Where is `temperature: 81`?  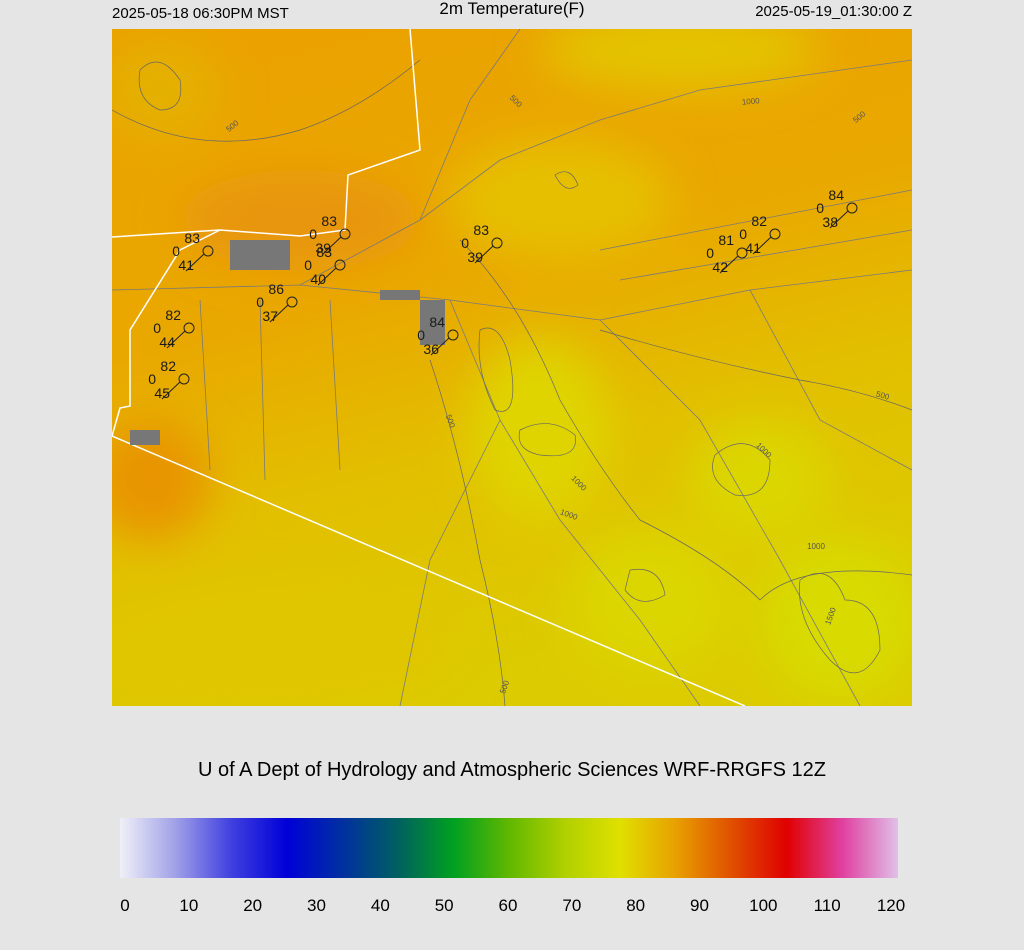
temperature: 81 is located at coordinates (726, 240).